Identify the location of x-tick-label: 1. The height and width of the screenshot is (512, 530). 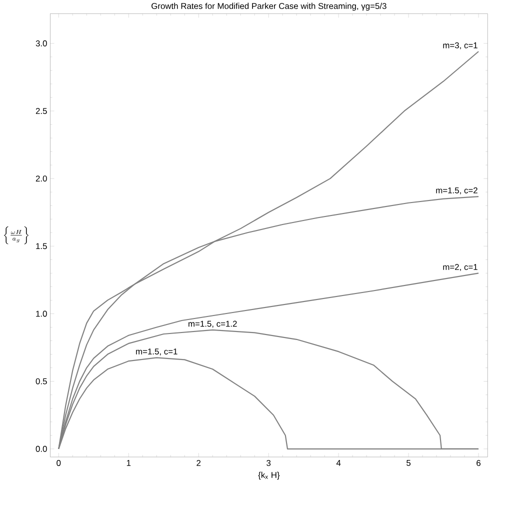
(128, 463).